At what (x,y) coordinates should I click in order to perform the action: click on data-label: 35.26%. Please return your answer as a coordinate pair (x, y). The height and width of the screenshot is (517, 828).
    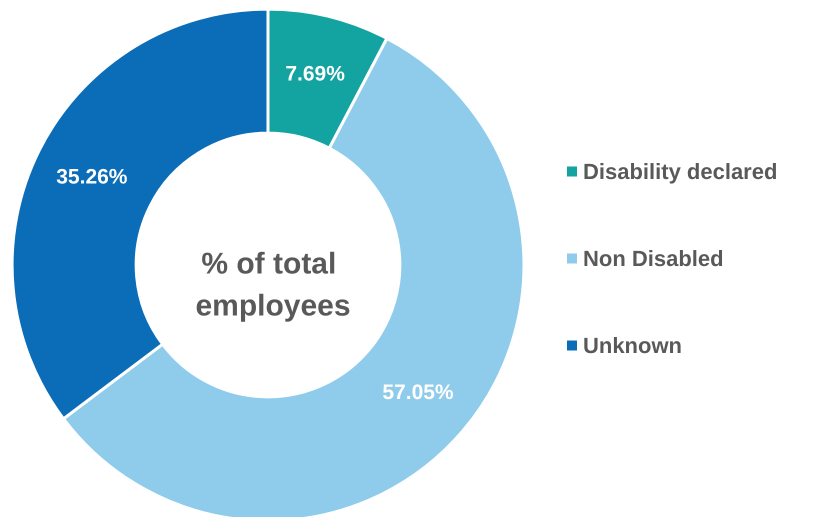
    Looking at the image, I should click on (92, 177).